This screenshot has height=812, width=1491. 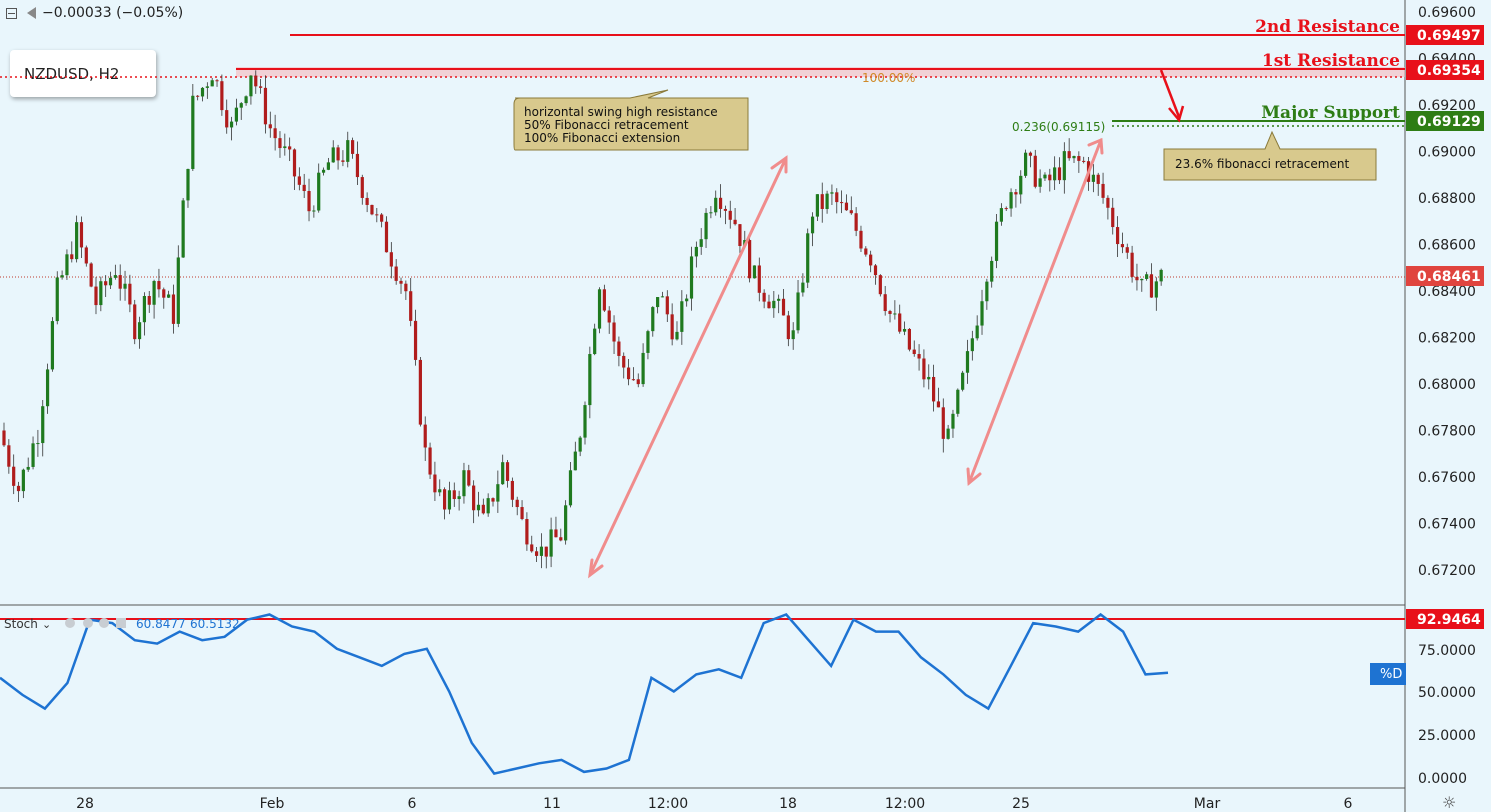 I want to click on tag-major-support: 0.69129, so click(x=1449, y=122).